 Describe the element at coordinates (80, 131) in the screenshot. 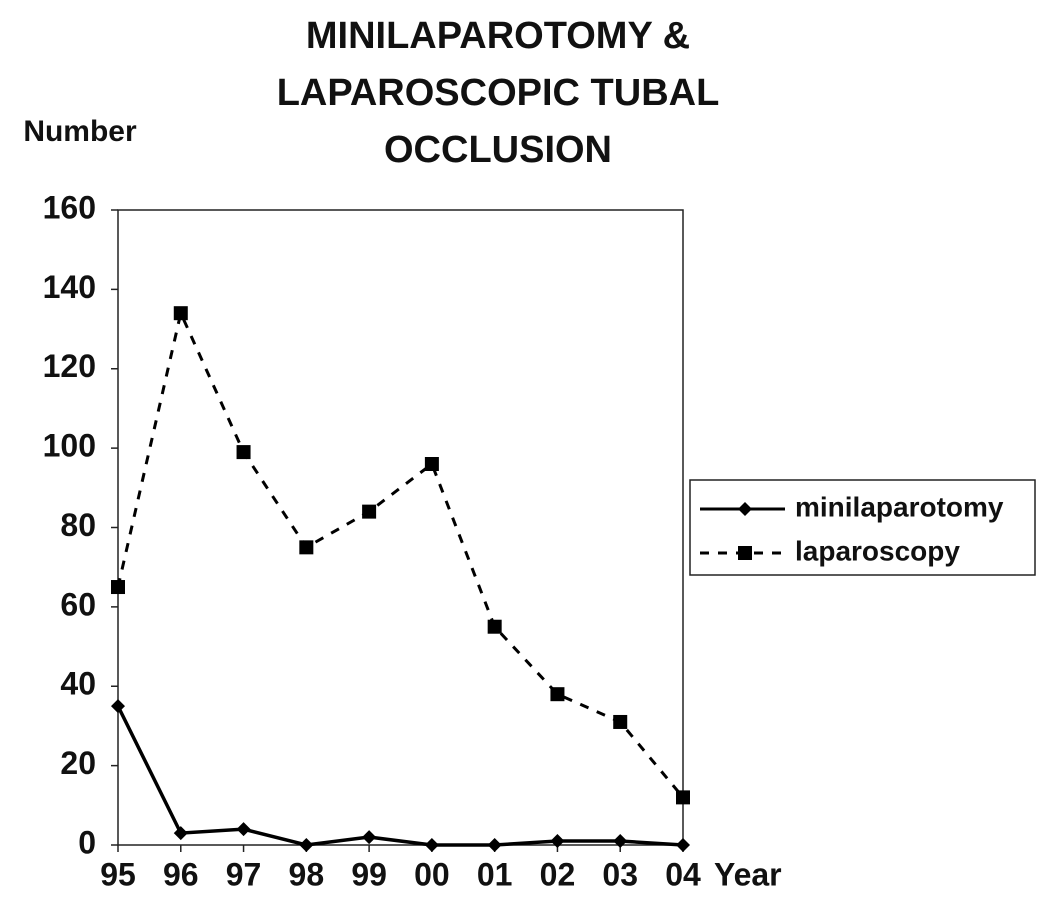

I see `y-axis-label: Number` at that location.